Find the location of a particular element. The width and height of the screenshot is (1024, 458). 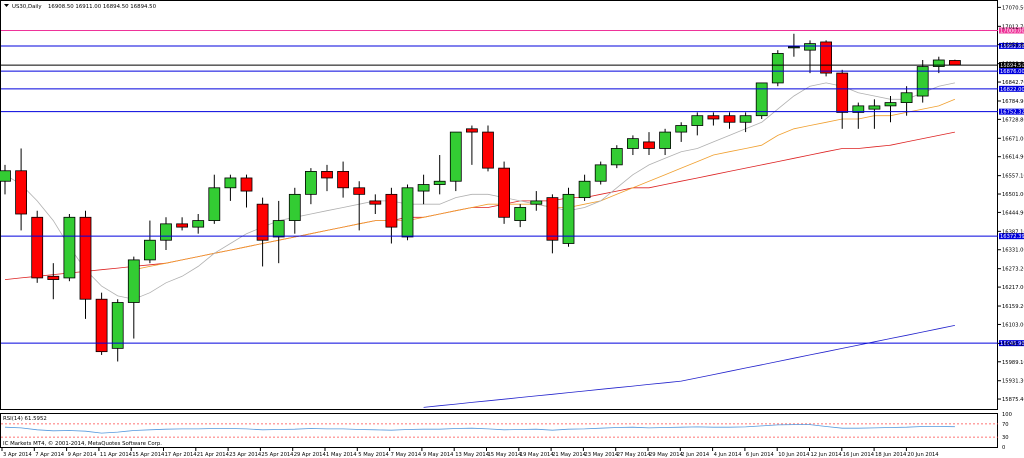

y-tick-label: 16217.00 is located at coordinates (1013, 288).